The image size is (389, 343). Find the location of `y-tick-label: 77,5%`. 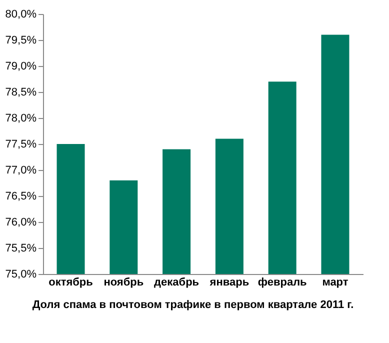

y-tick-label: 77,5% is located at coordinates (21, 144).